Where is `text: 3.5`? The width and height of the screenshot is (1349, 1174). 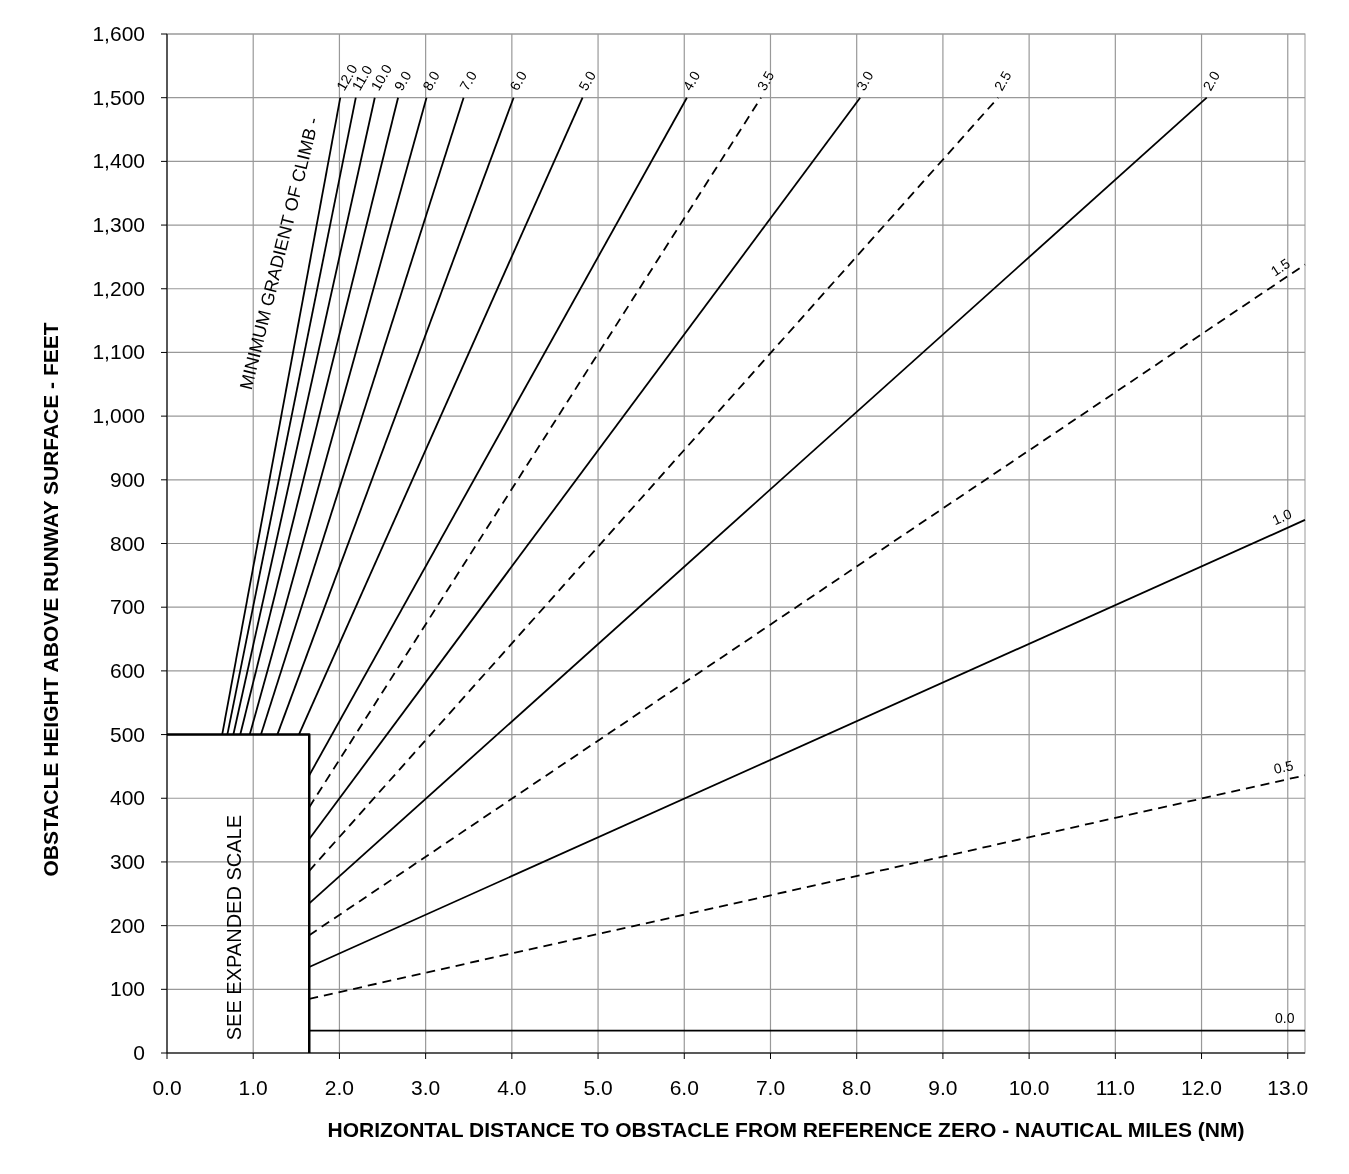 text: 3.5 is located at coordinates (765, 81).